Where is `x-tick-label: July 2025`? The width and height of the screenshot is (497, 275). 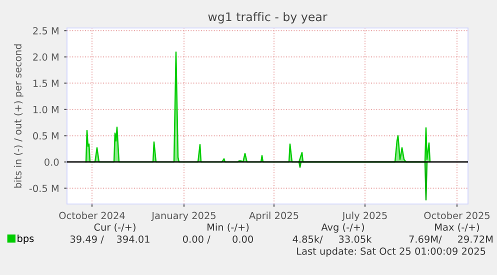
x-tick-label: July 2025 is located at coordinates (364, 217).